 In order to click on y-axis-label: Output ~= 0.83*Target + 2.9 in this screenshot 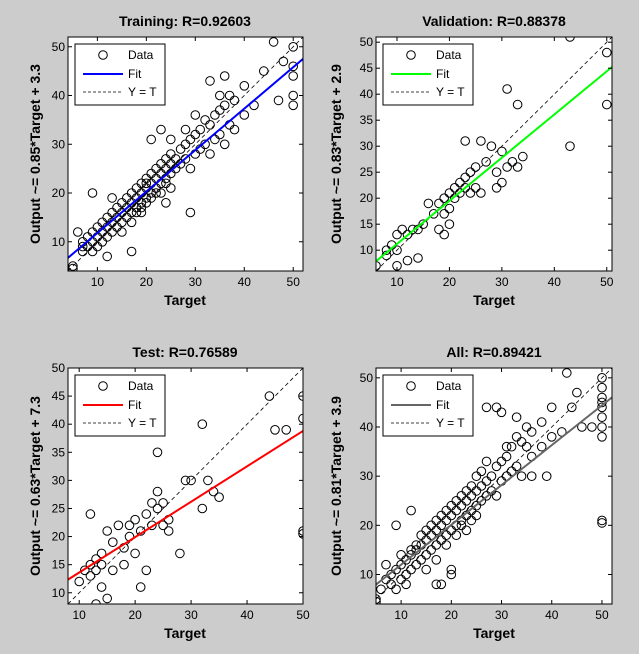, I will do `click(336, 154)`.